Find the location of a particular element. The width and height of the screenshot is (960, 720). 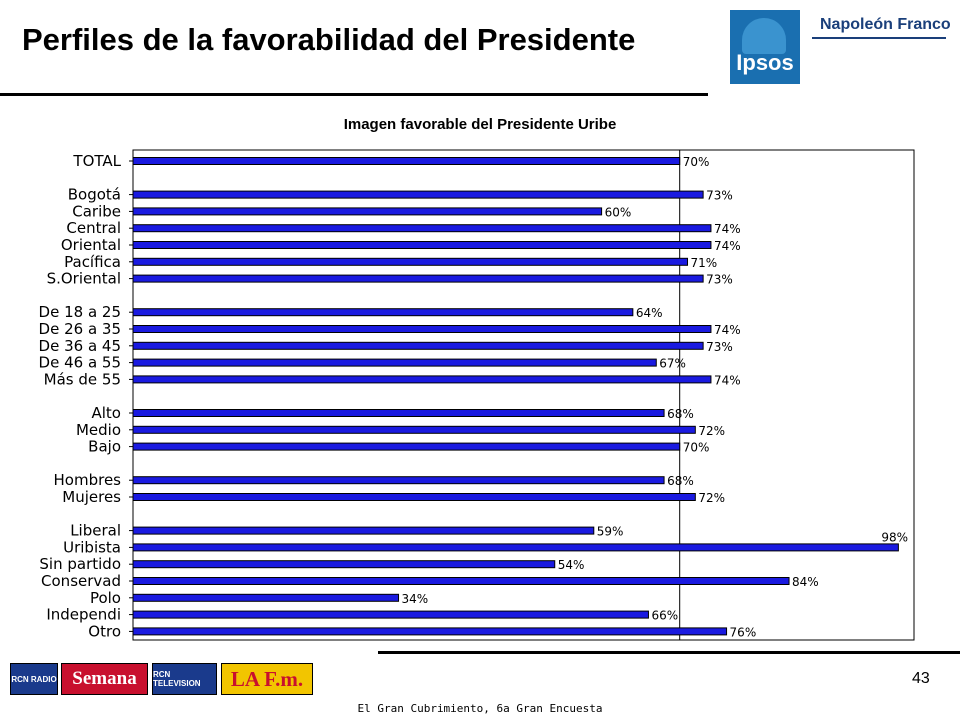

category-label-18: Uribista is located at coordinates (92, 547).